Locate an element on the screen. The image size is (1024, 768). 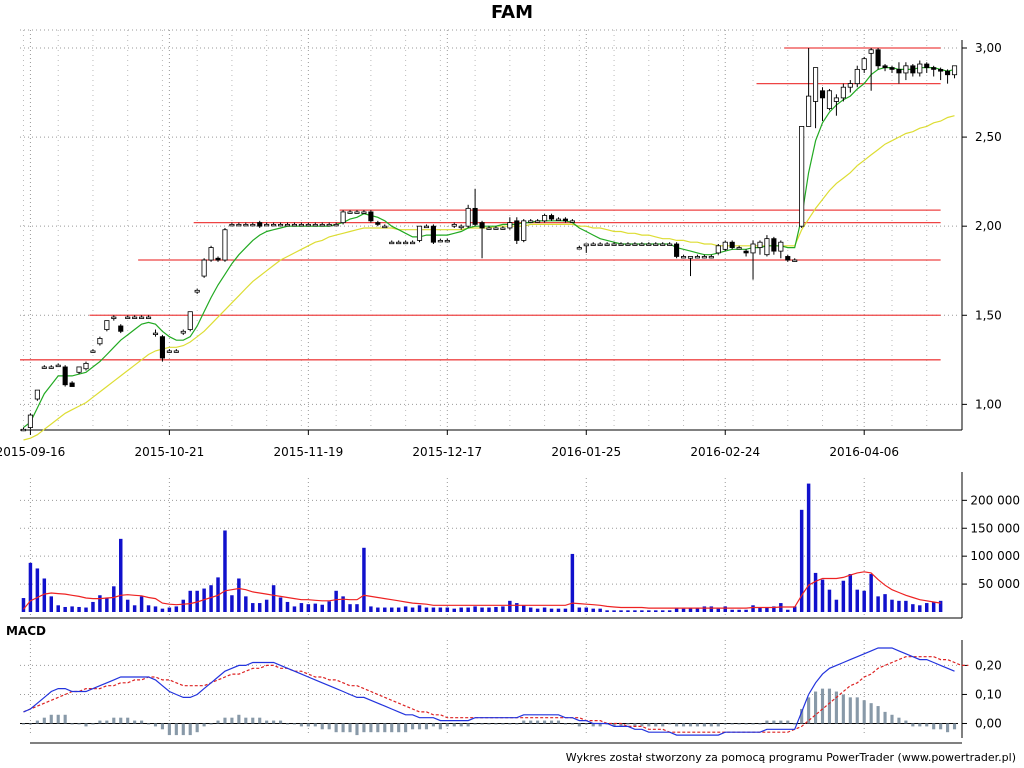
price-x-tick-label: 2015-11-19 is located at coordinates (308, 452).